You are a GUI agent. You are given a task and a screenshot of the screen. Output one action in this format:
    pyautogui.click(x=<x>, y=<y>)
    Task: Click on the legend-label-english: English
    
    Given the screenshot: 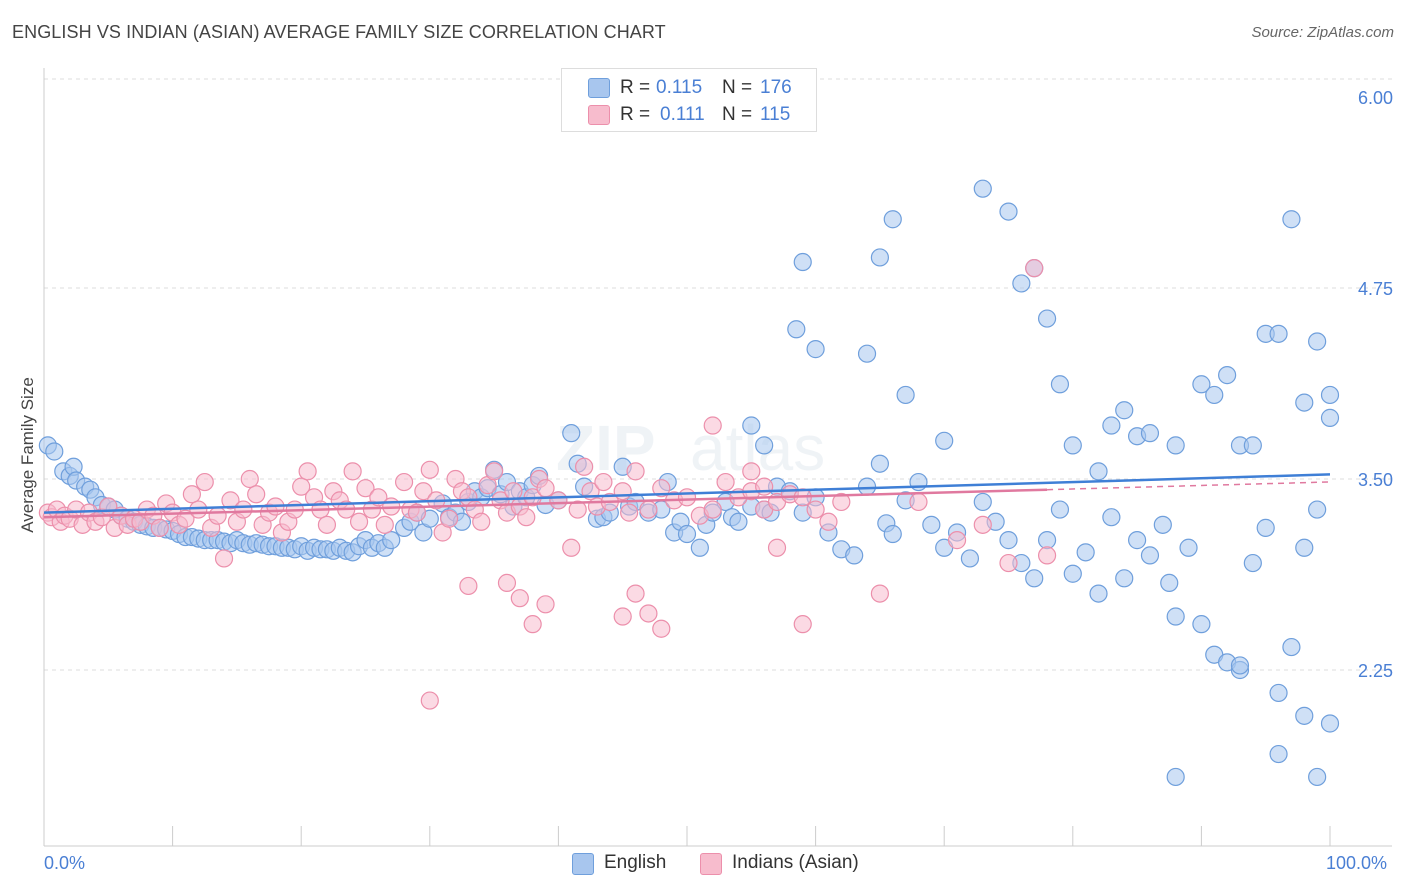 What is the action you would take?
    pyautogui.click(x=635, y=862)
    